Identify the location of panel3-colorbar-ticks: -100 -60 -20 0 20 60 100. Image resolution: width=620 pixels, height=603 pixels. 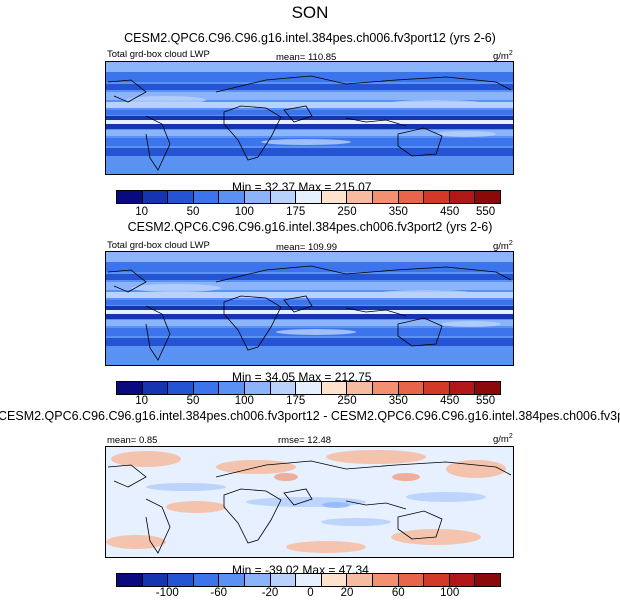
(308, 594).